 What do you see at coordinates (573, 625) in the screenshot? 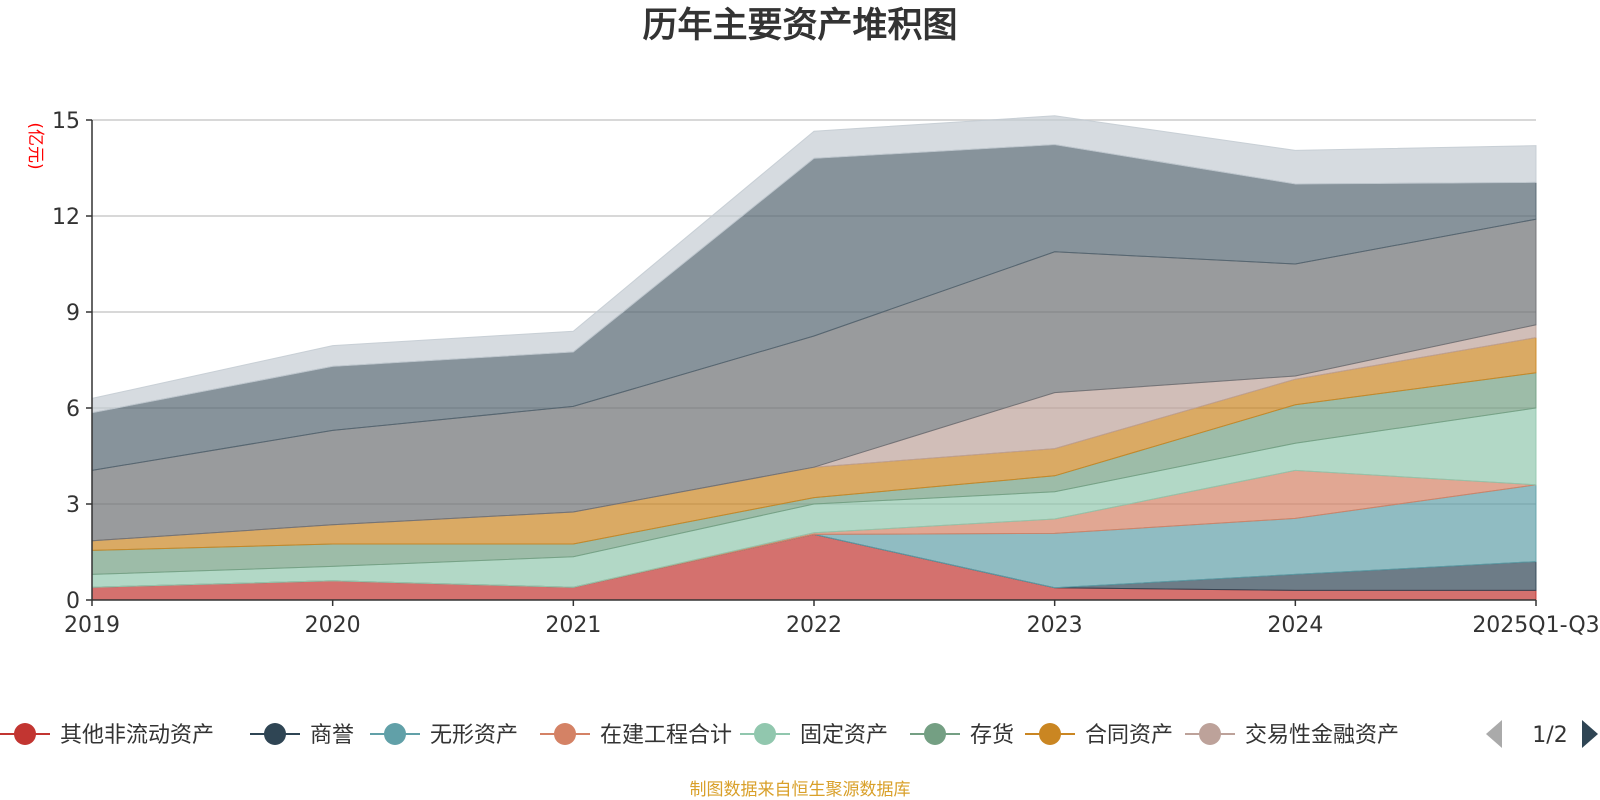
I see `x-tick-label: 2021` at bounding box center [573, 625].